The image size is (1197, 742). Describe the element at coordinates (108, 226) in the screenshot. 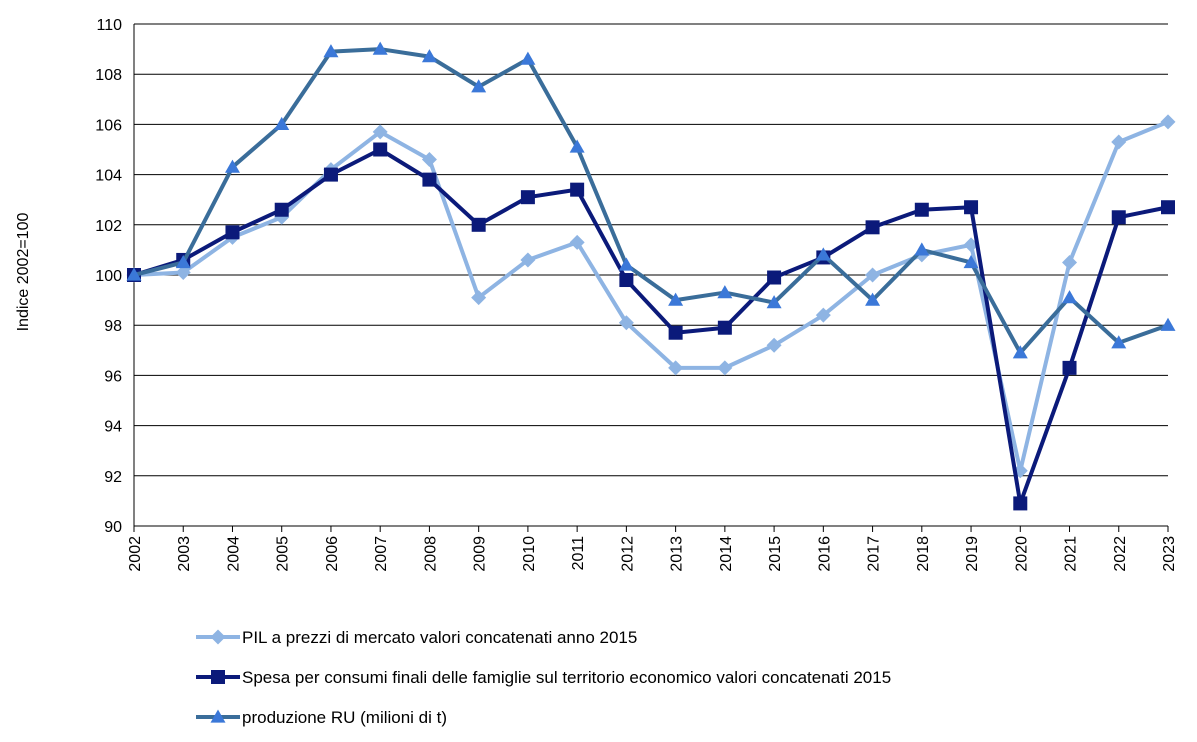

I see `y-tick-label: 102` at that location.